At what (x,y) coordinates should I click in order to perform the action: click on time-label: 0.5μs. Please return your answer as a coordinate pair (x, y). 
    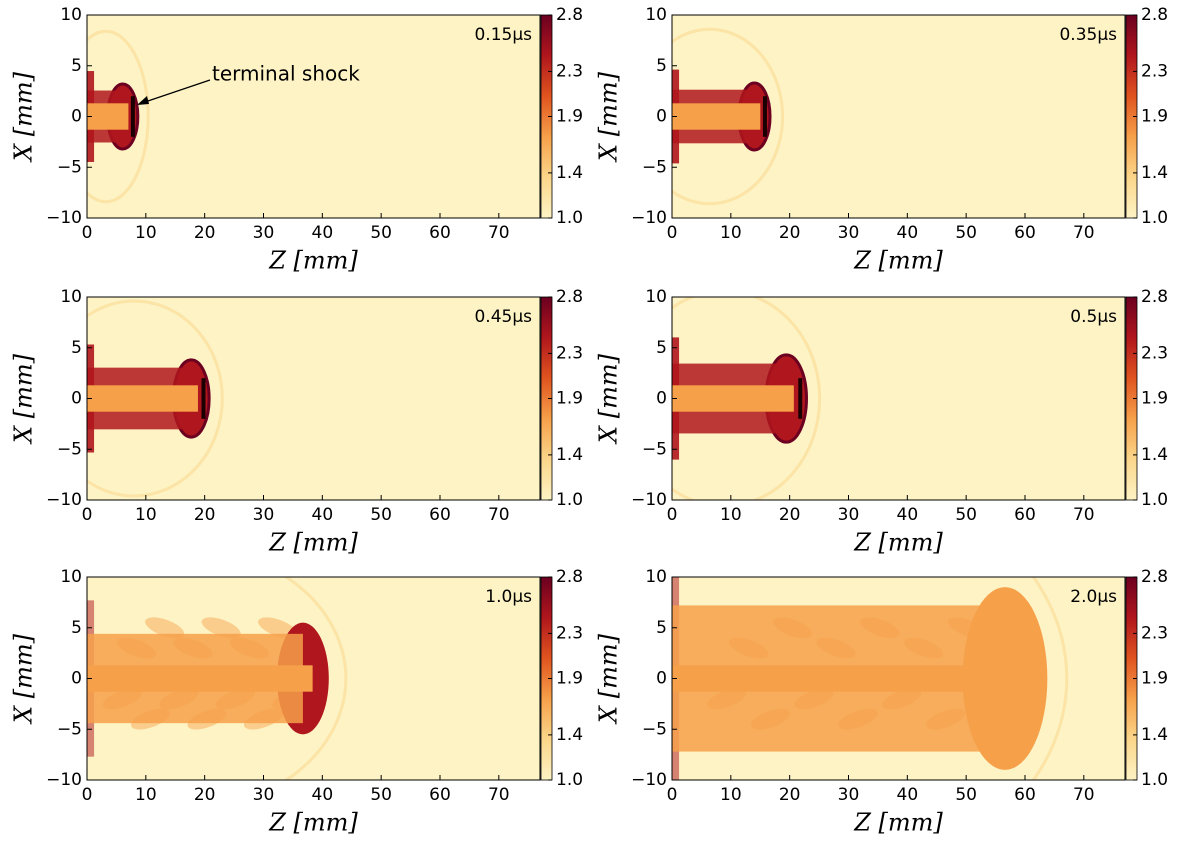
    Looking at the image, I should click on (1093, 317).